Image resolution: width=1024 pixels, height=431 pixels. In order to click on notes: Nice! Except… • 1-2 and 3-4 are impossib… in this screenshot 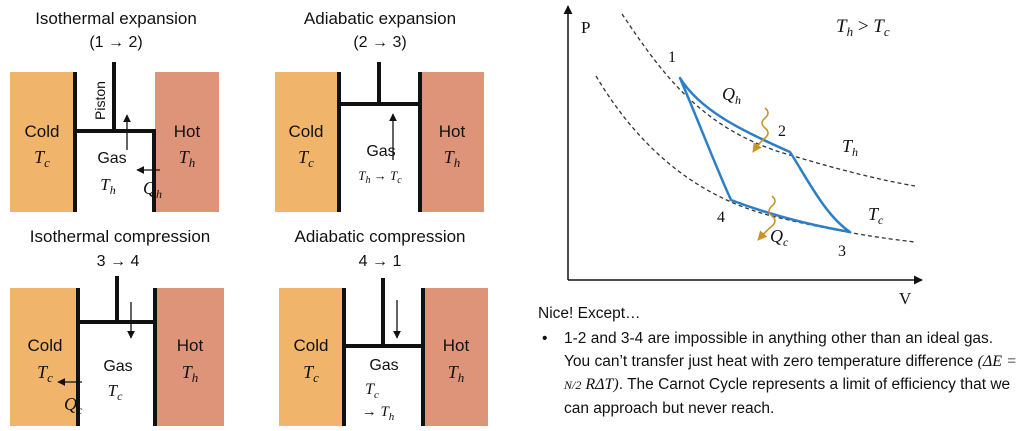, I will do `click(778, 361)`.